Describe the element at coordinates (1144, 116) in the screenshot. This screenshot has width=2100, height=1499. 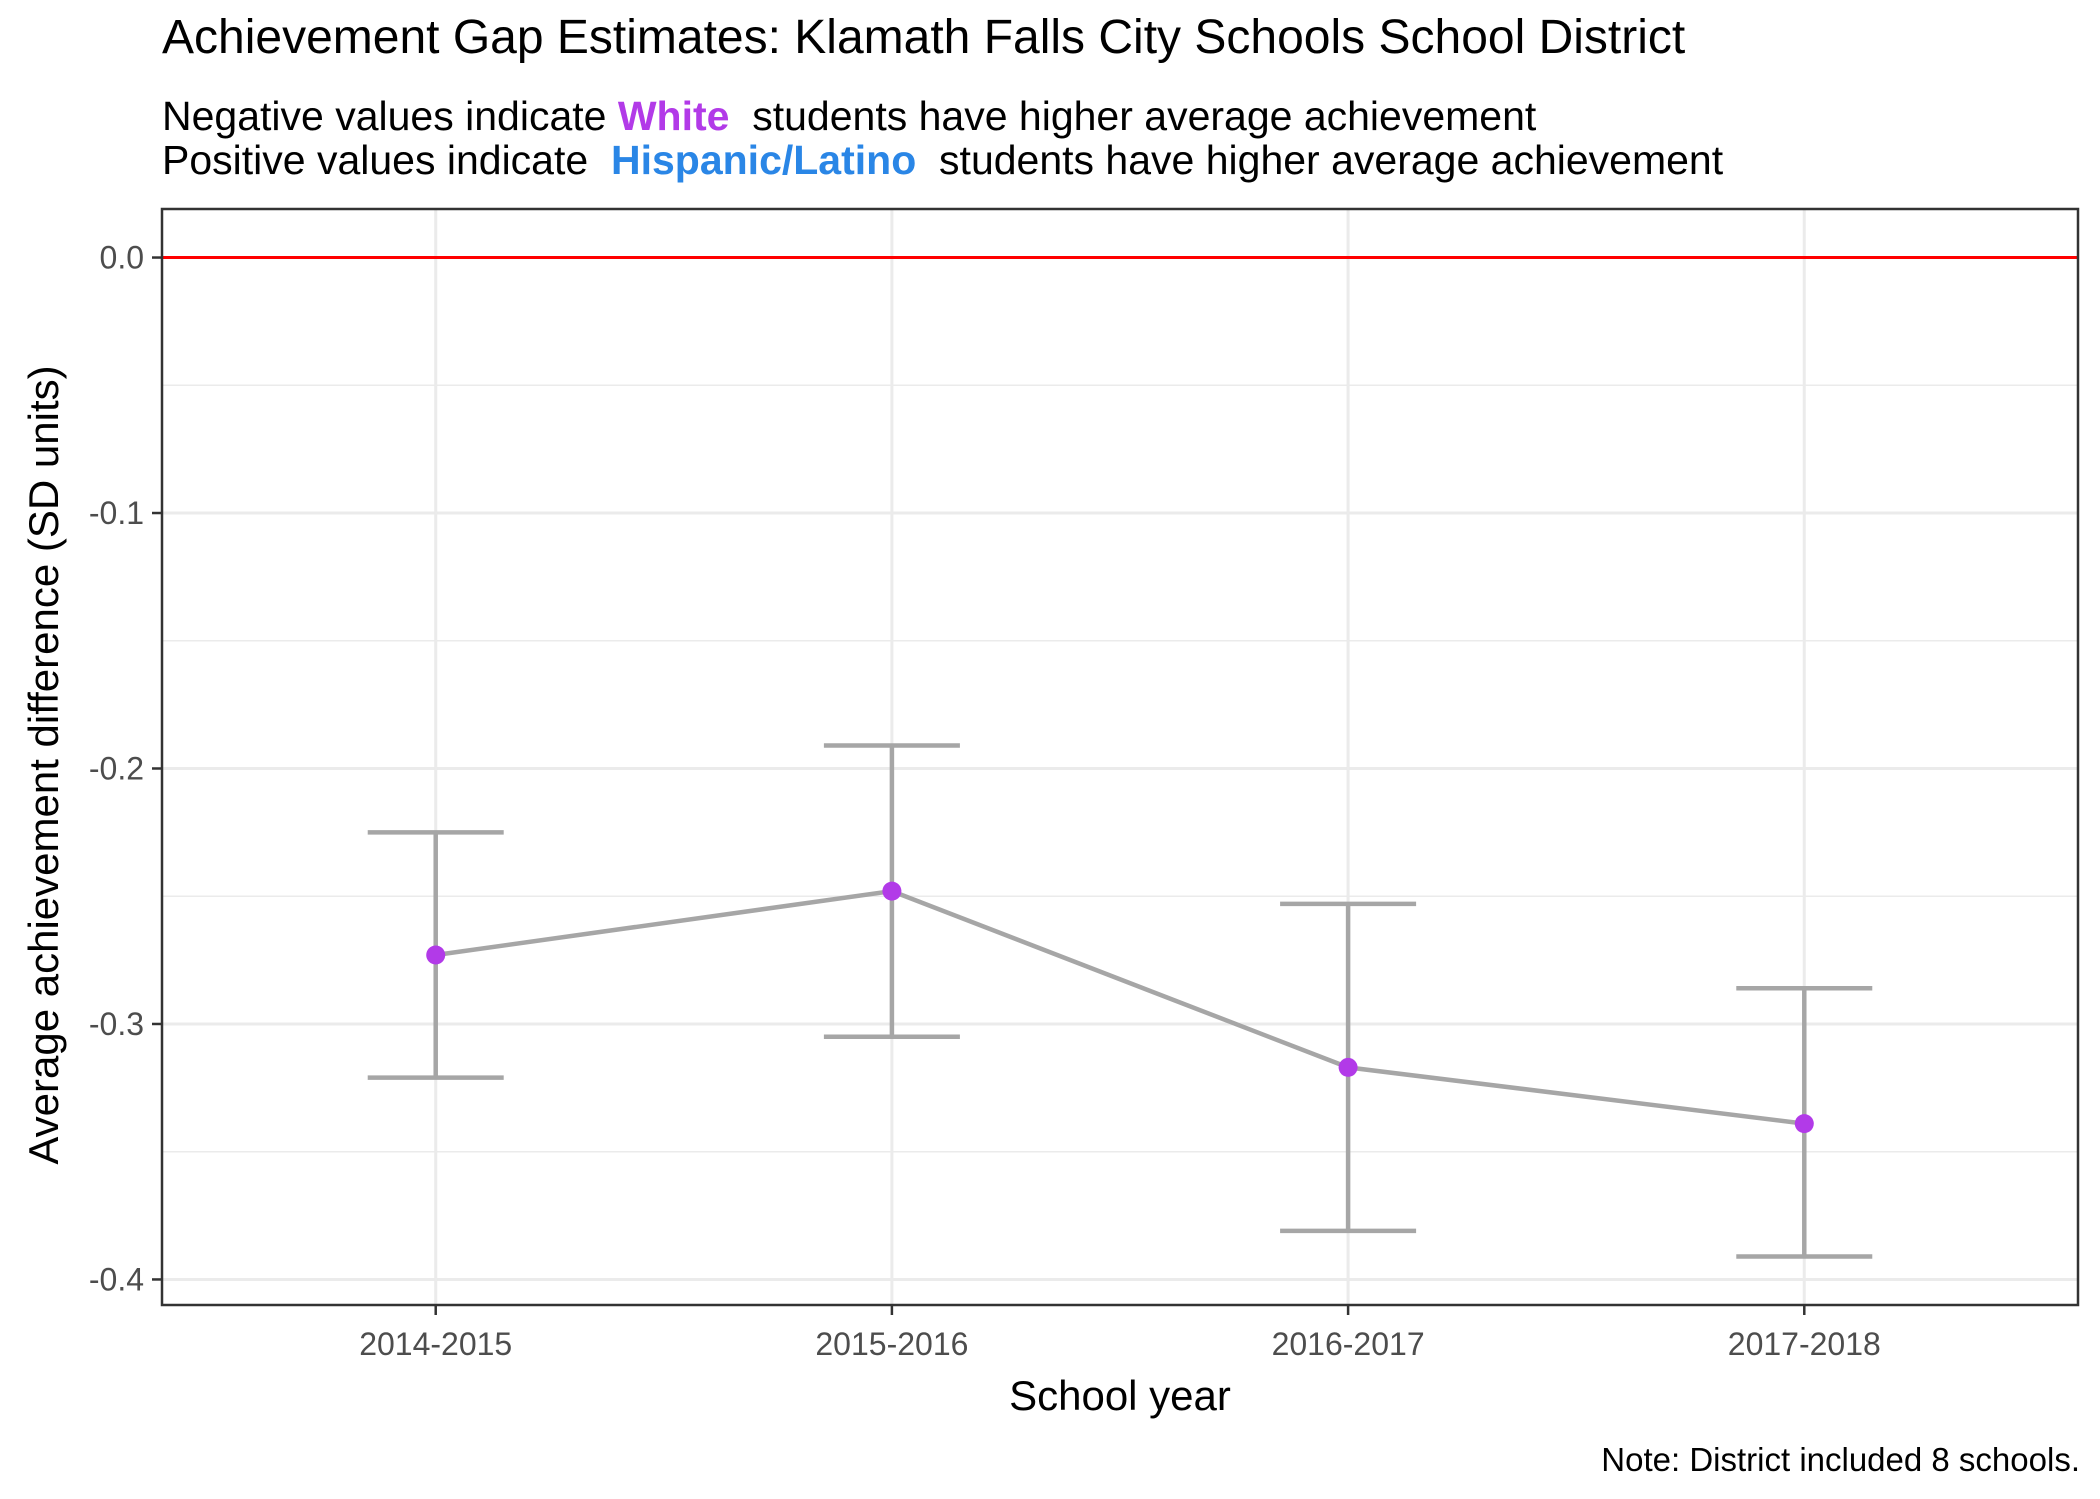
I see `subtitle-1-suffix: students have higher average achievement` at that location.